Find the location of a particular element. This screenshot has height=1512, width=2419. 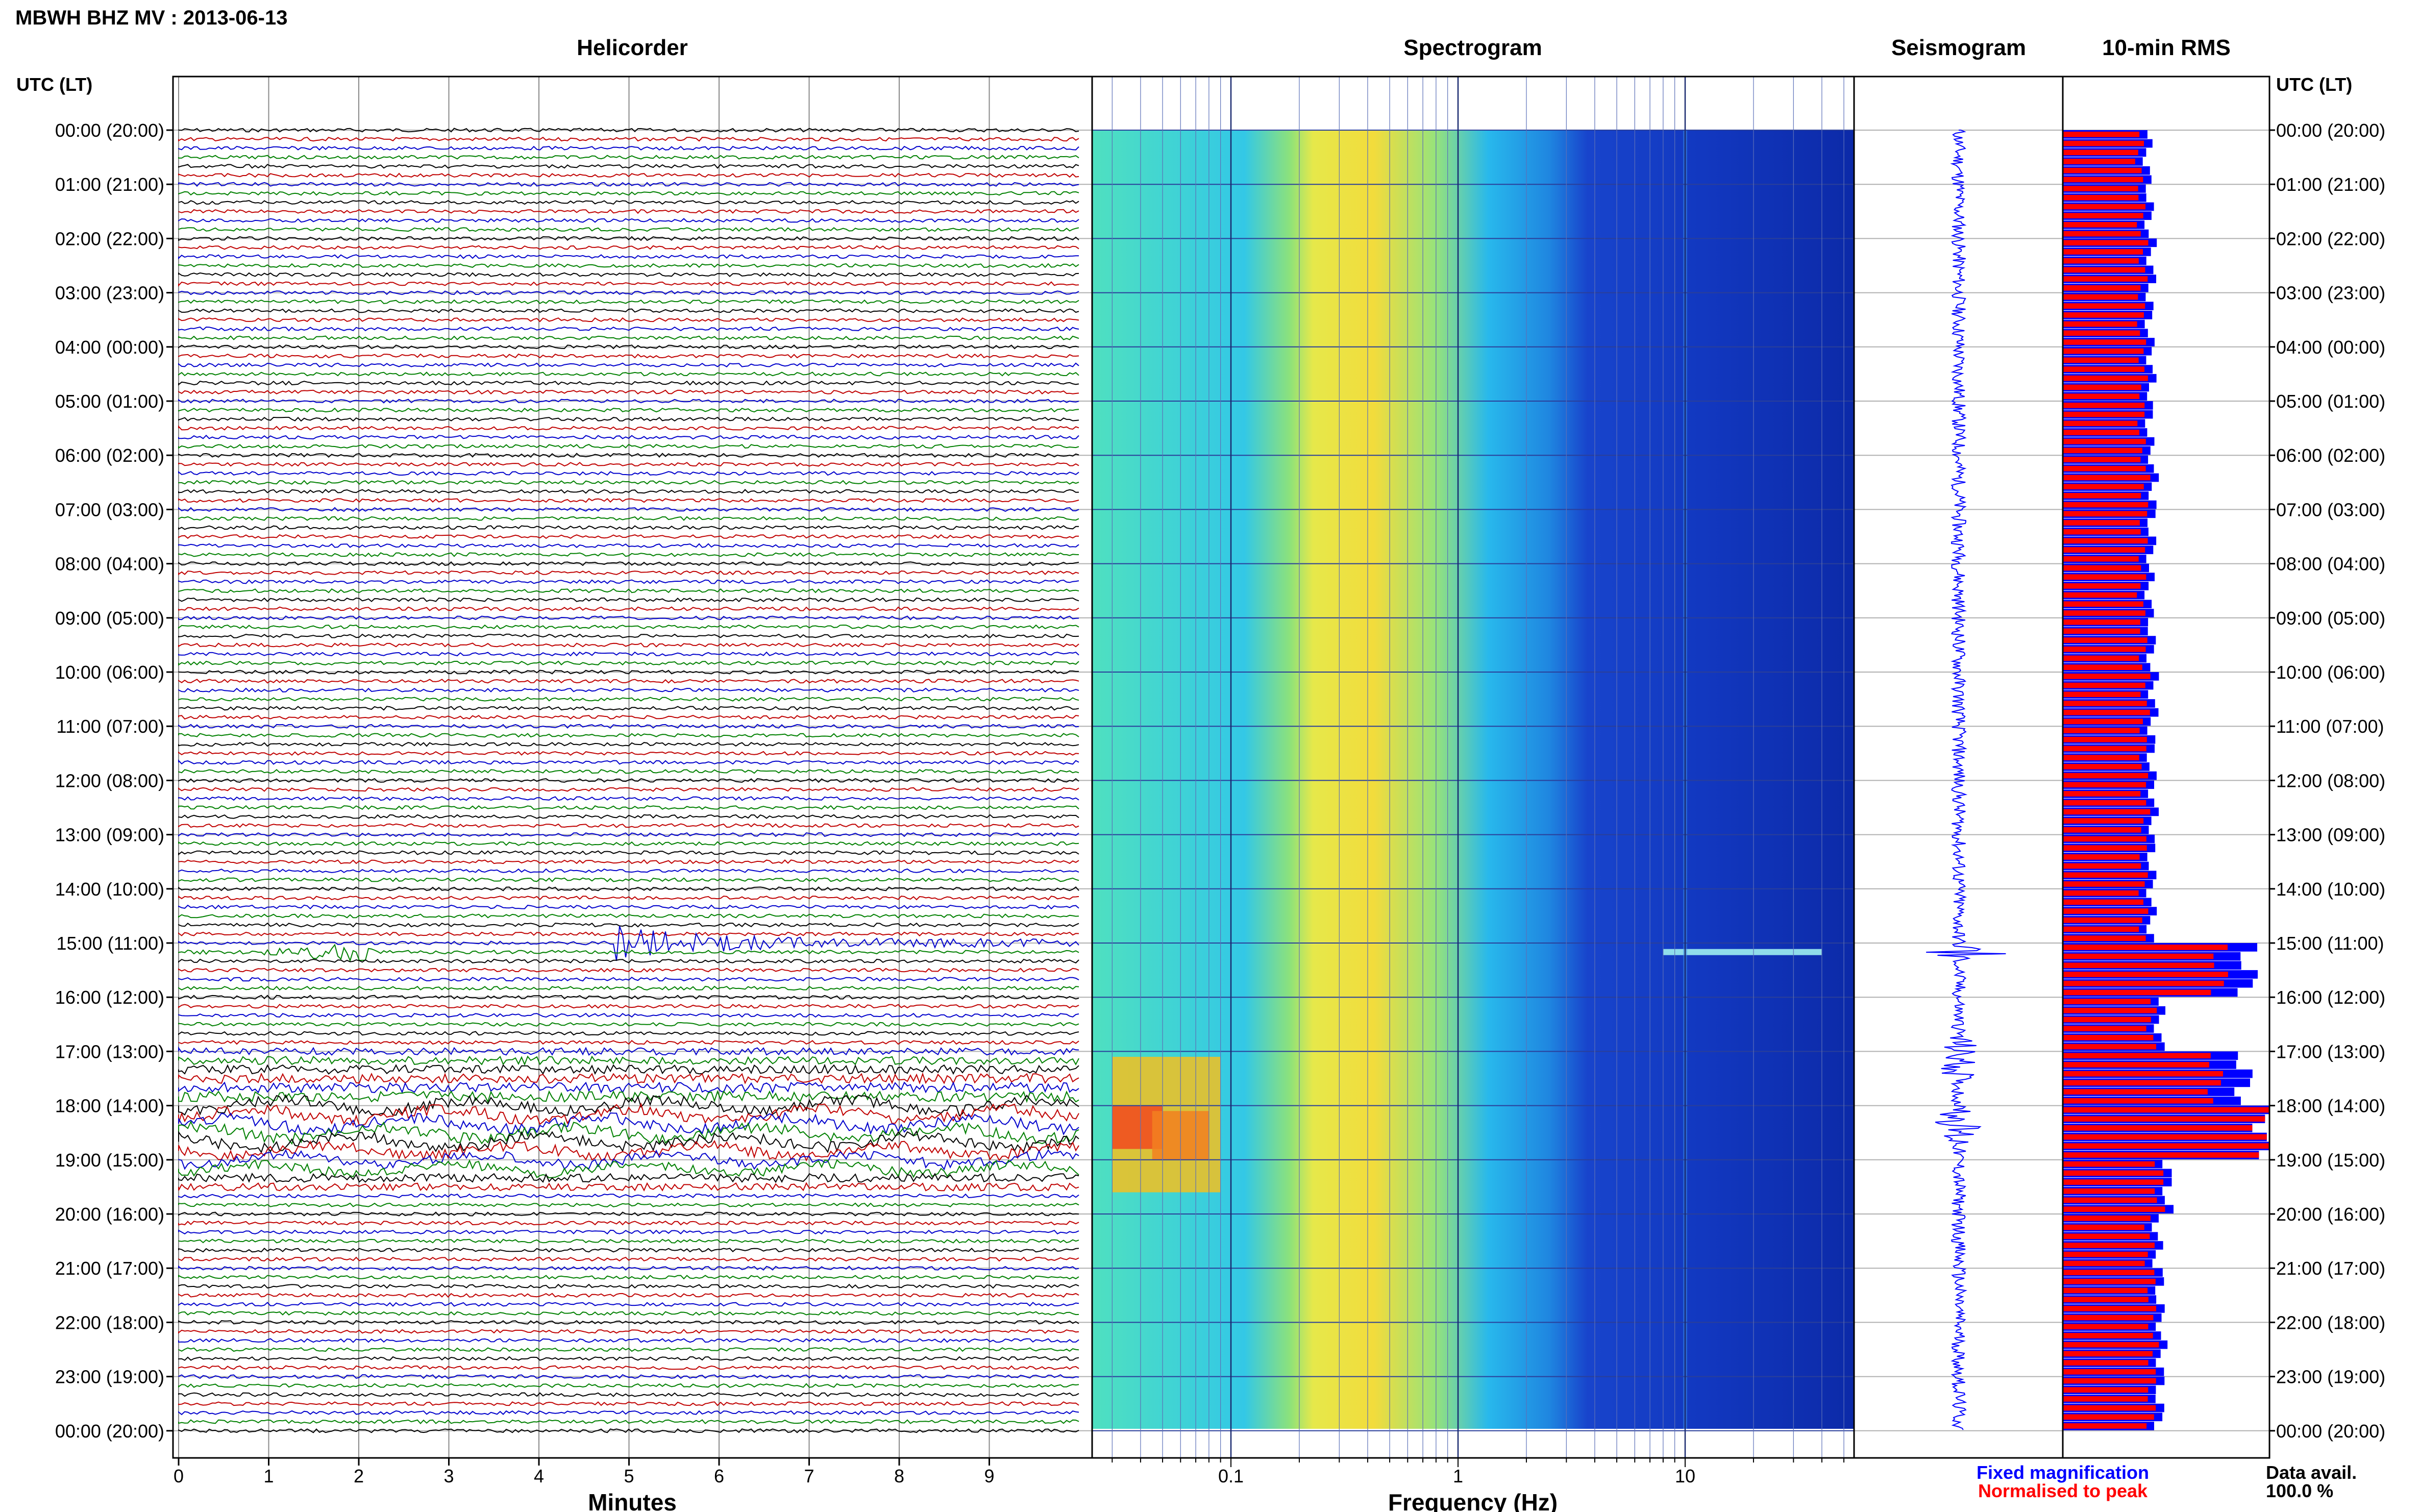

data-avail-label: Data avail. is located at coordinates (2311, 1472).